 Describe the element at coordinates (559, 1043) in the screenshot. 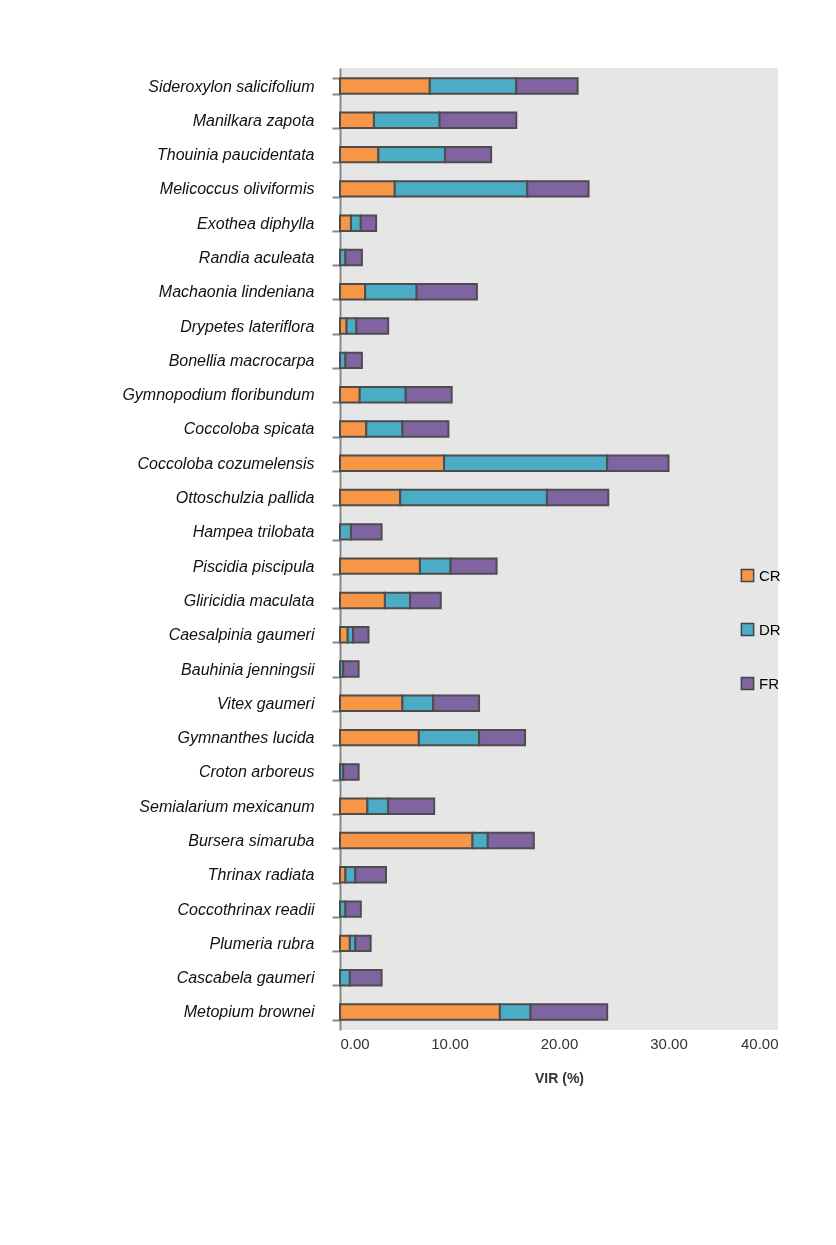

I see `x-tick-label: 20.00` at that location.